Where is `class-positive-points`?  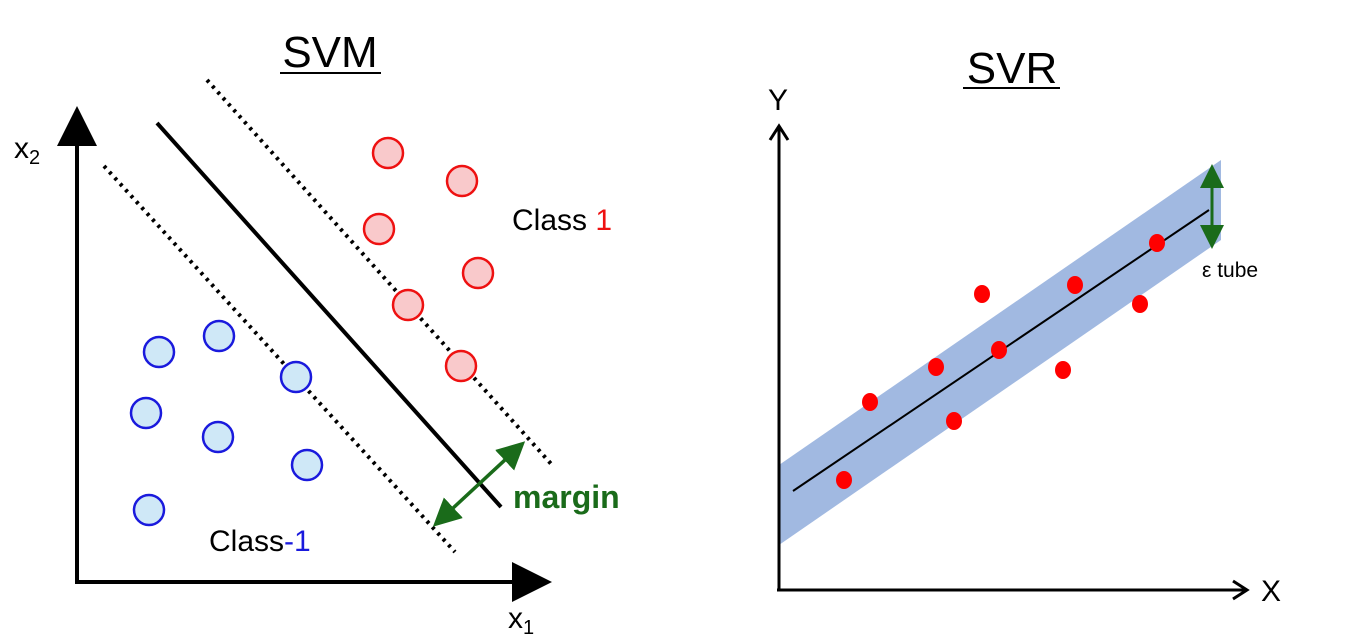 class-positive-points is located at coordinates (428, 259).